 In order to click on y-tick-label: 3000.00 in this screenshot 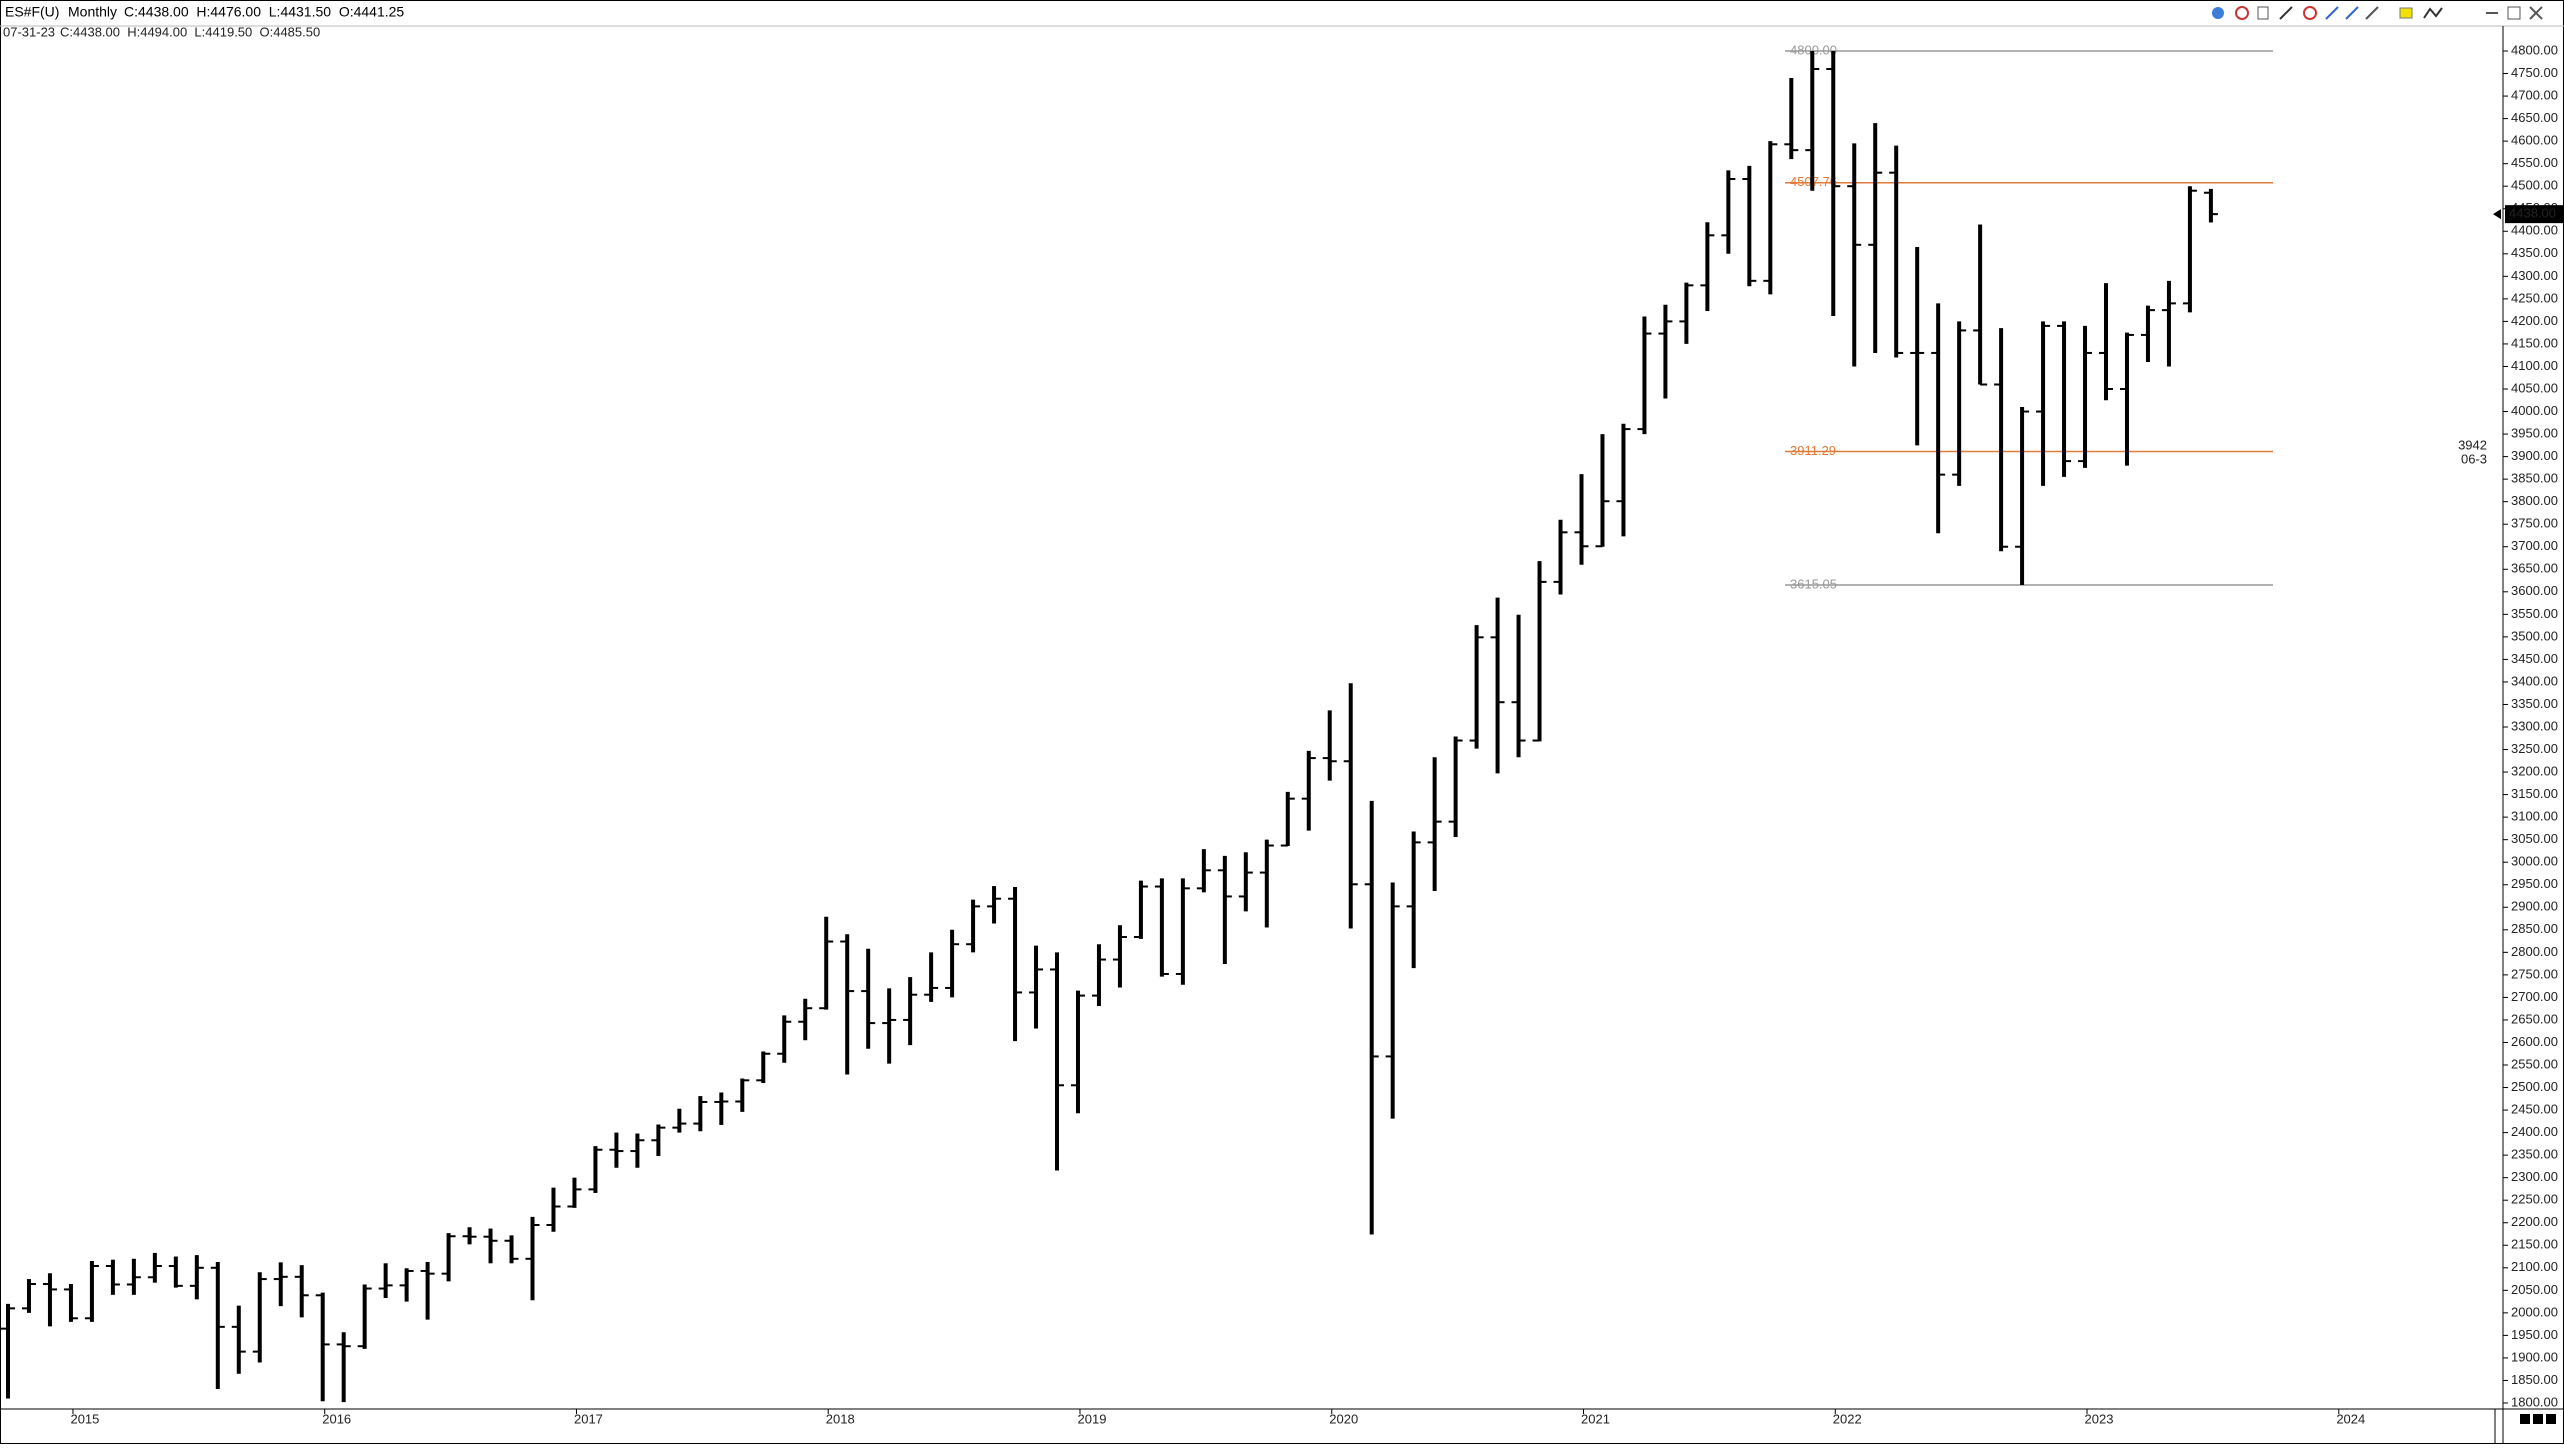, I will do `click(2534, 861)`.